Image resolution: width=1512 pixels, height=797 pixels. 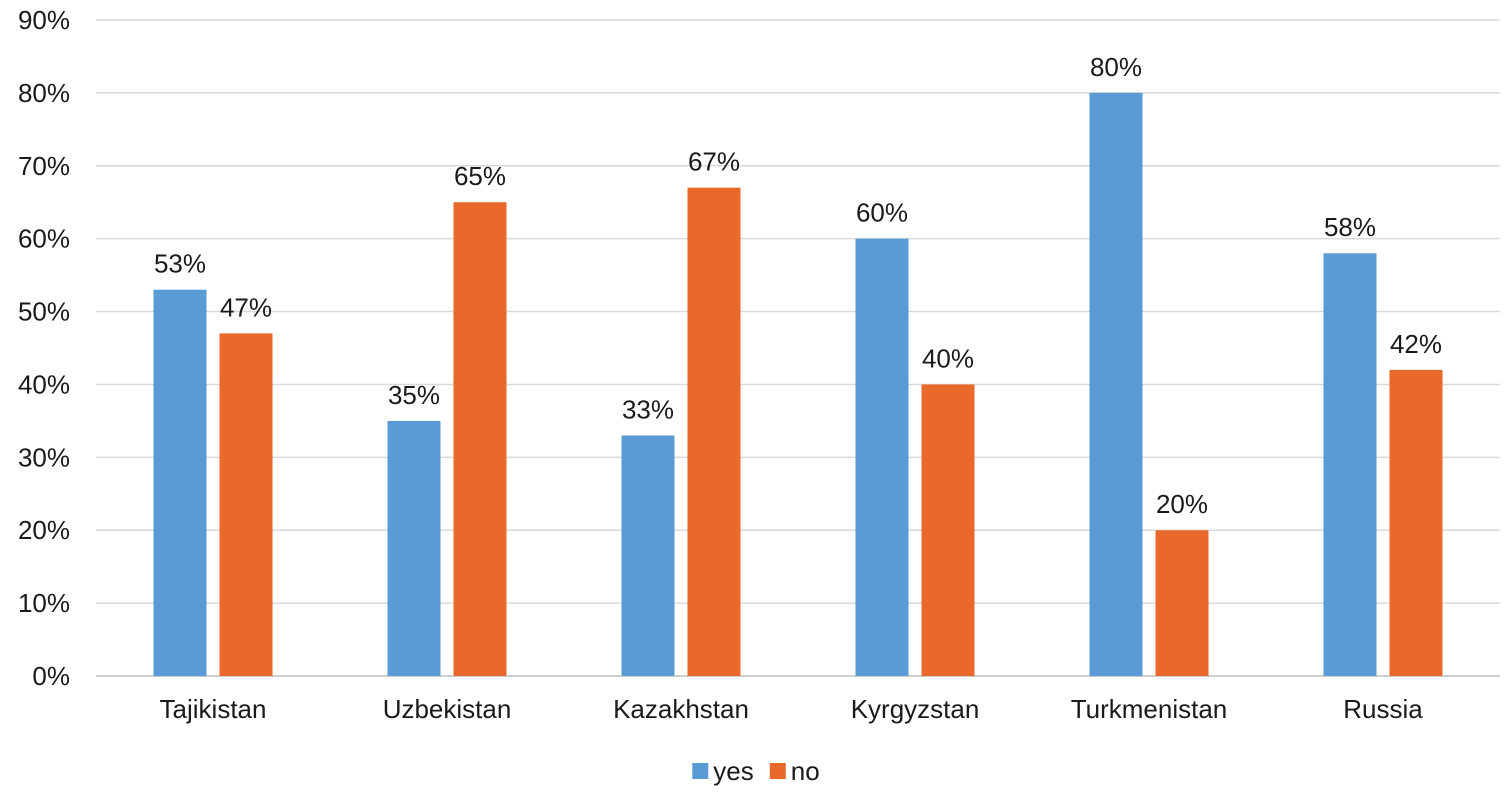 What do you see at coordinates (480, 176) in the screenshot?
I see `data-label-no-uzbekistan: 65%` at bounding box center [480, 176].